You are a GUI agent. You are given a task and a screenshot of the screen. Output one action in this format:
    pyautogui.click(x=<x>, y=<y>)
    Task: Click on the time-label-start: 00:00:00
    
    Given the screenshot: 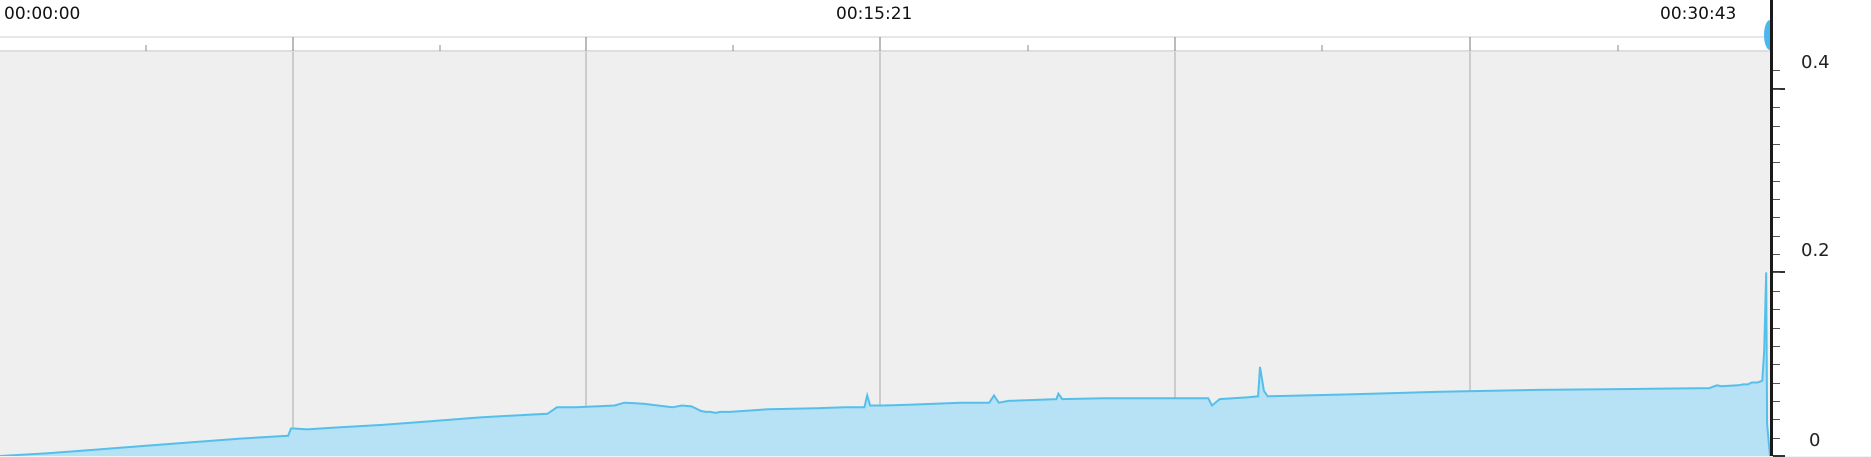 What is the action you would take?
    pyautogui.click(x=42, y=14)
    